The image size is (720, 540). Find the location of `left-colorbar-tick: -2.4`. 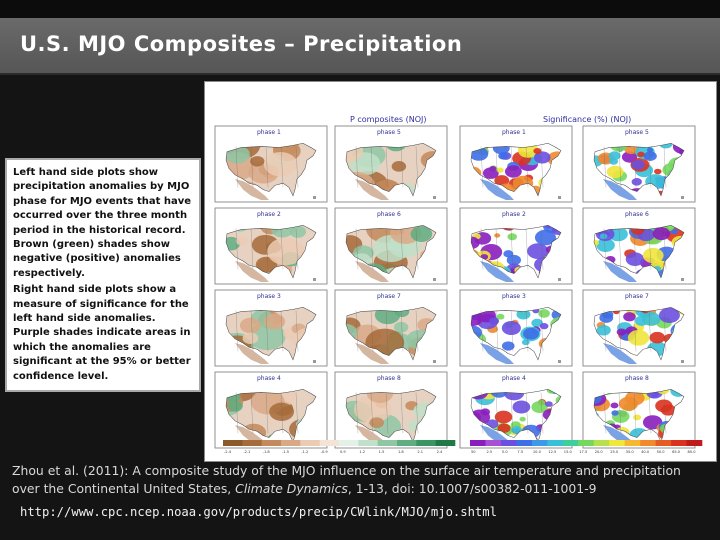

left-colorbar-tick: -2.4 is located at coordinates (228, 452).